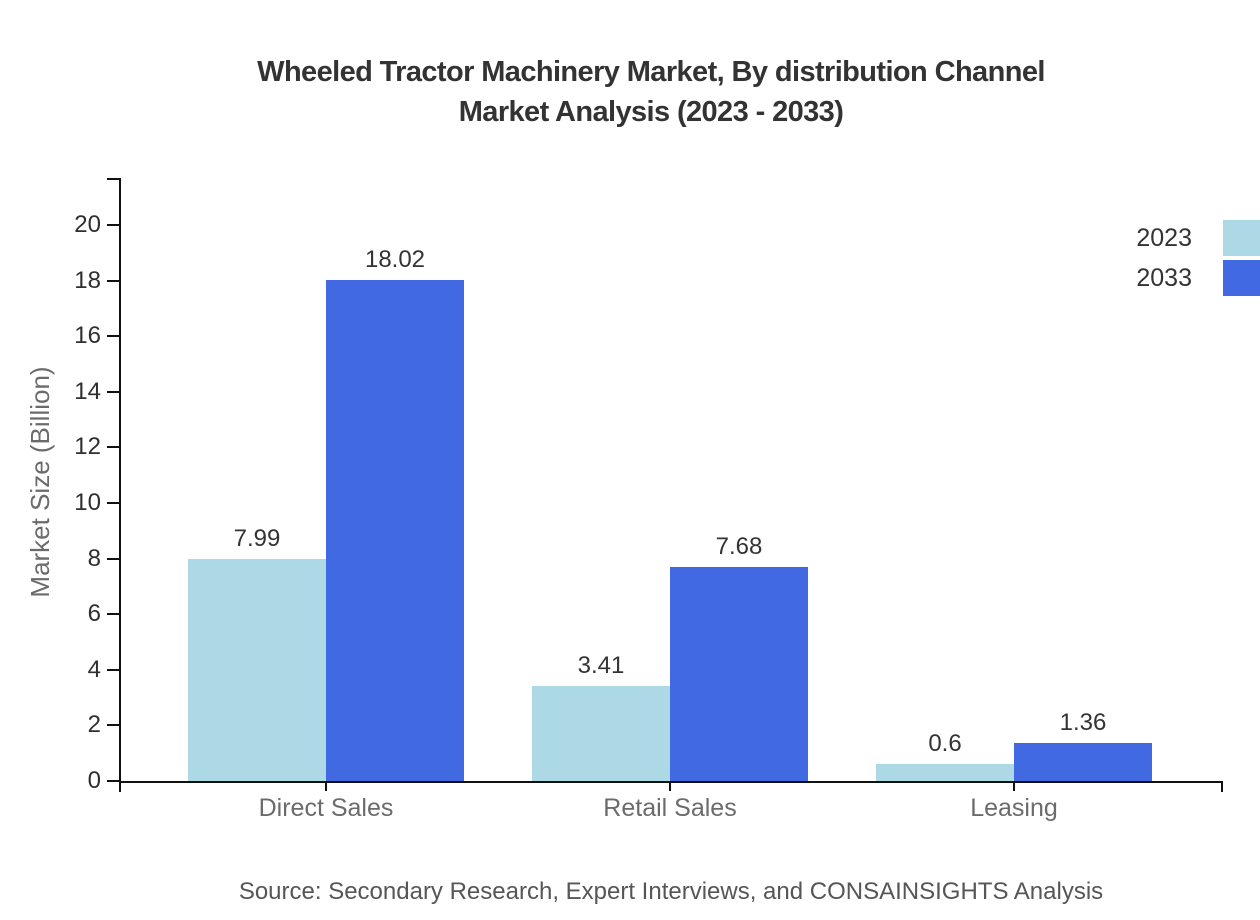 This screenshot has height=920, width=1260. I want to click on bar-value-label: 1.36, so click(1083, 722).